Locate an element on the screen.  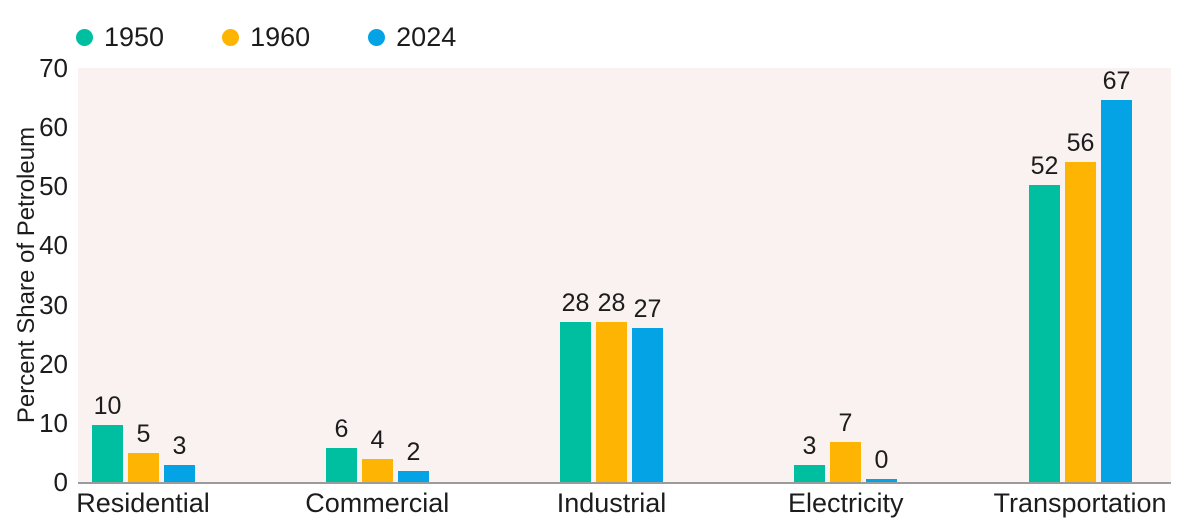
legend-item-1950: 1950 is located at coordinates (120, 37).